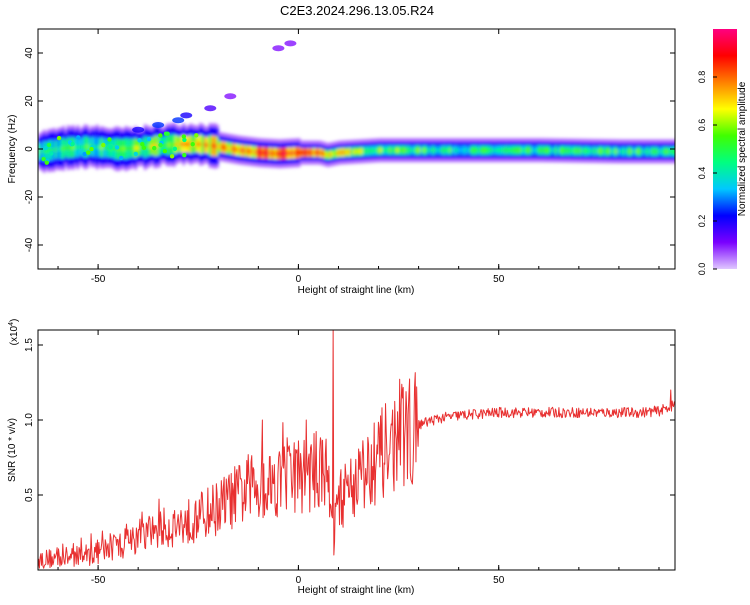 The image size is (750, 605). What do you see at coordinates (29, 495) in the screenshot?
I see `snr-y-tick-label: 0.5` at bounding box center [29, 495].